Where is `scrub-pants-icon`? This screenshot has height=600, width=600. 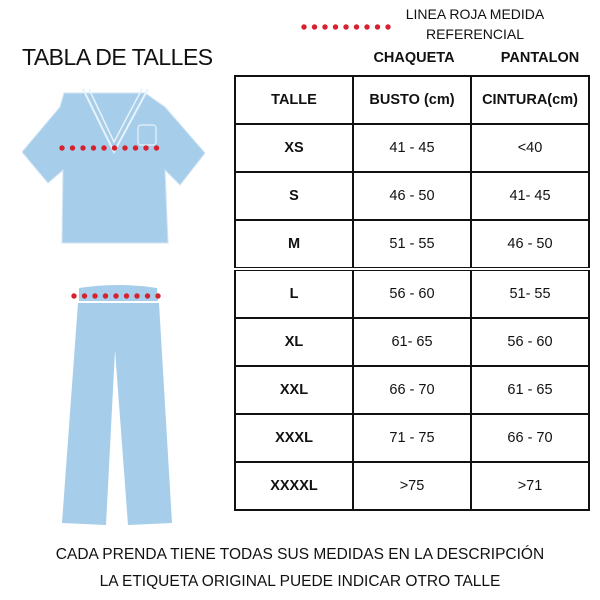
scrub-pants-icon is located at coordinates (117, 405).